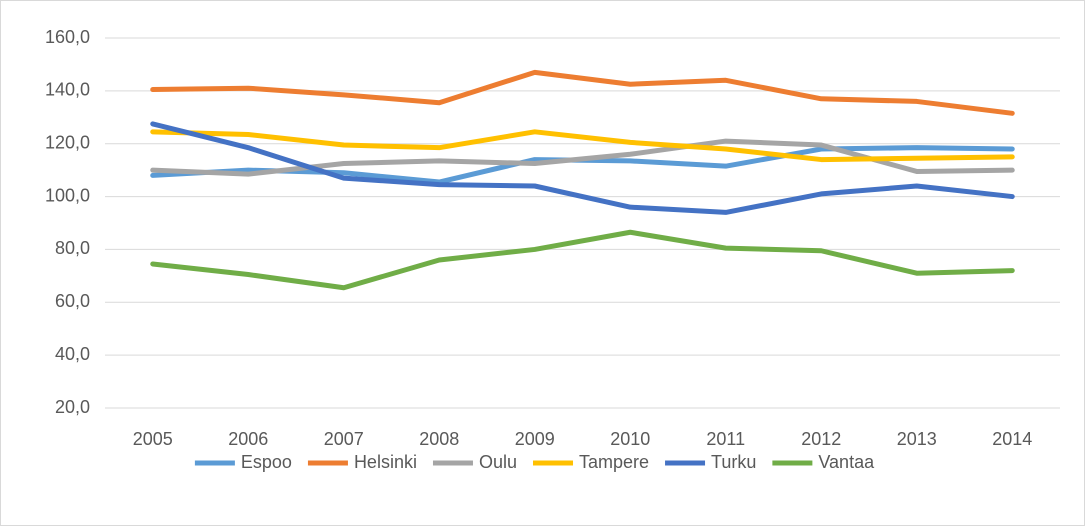  What do you see at coordinates (846, 462) in the screenshot?
I see `legend-label: Vantaa` at bounding box center [846, 462].